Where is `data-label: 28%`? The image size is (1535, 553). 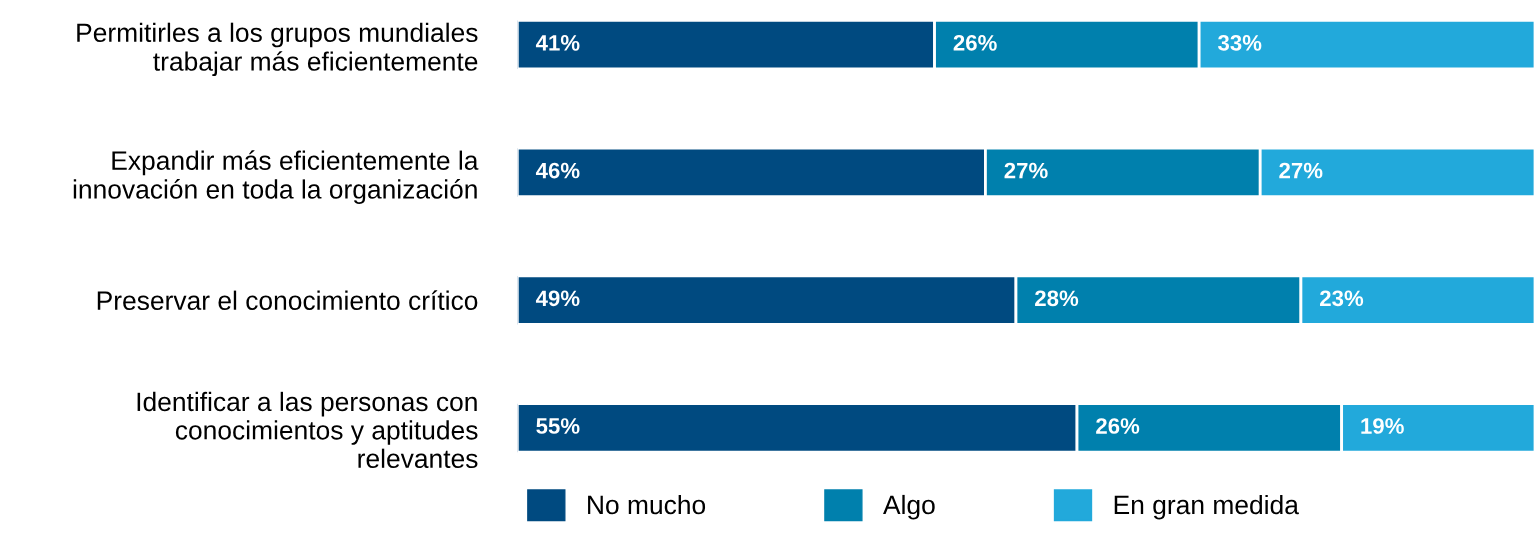 data-label: 28% is located at coordinates (1057, 298).